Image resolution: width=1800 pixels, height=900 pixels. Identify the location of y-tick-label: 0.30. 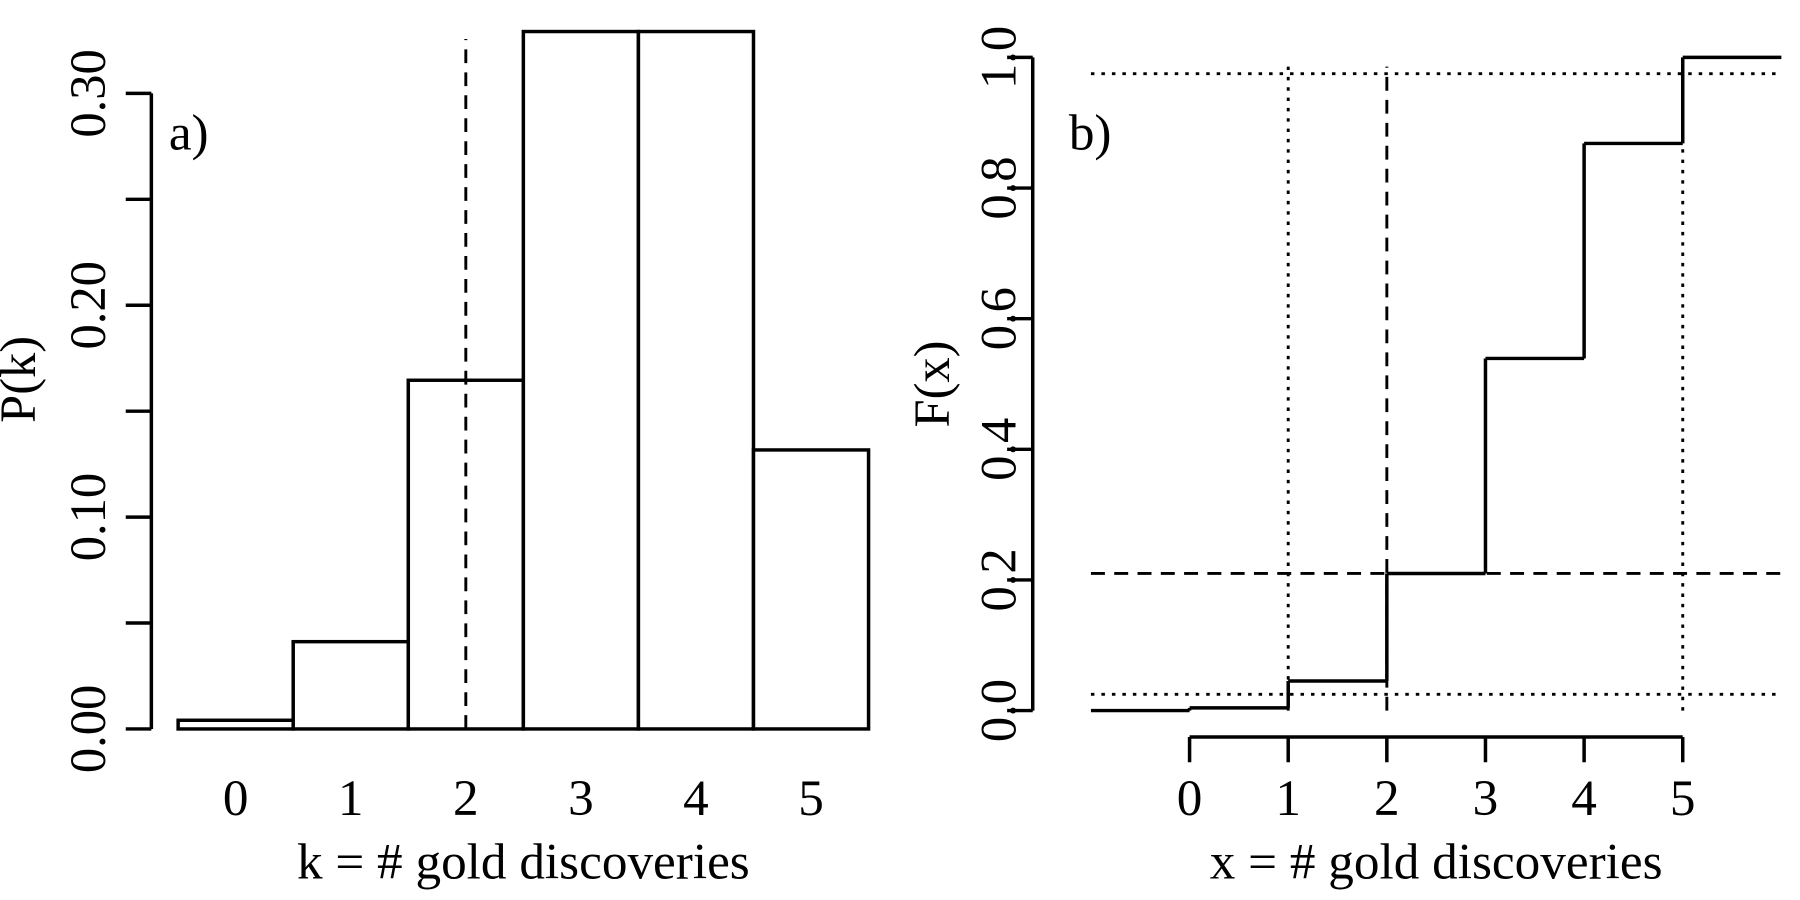
(89, 93).